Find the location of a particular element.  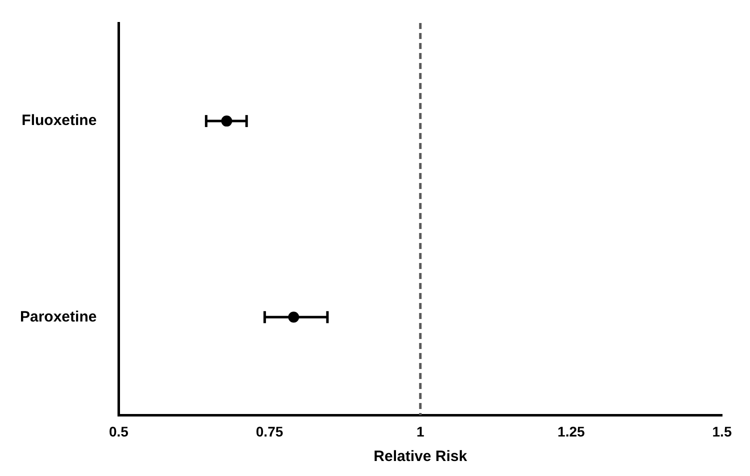

x-axis-title: Relative Risk is located at coordinates (421, 457).